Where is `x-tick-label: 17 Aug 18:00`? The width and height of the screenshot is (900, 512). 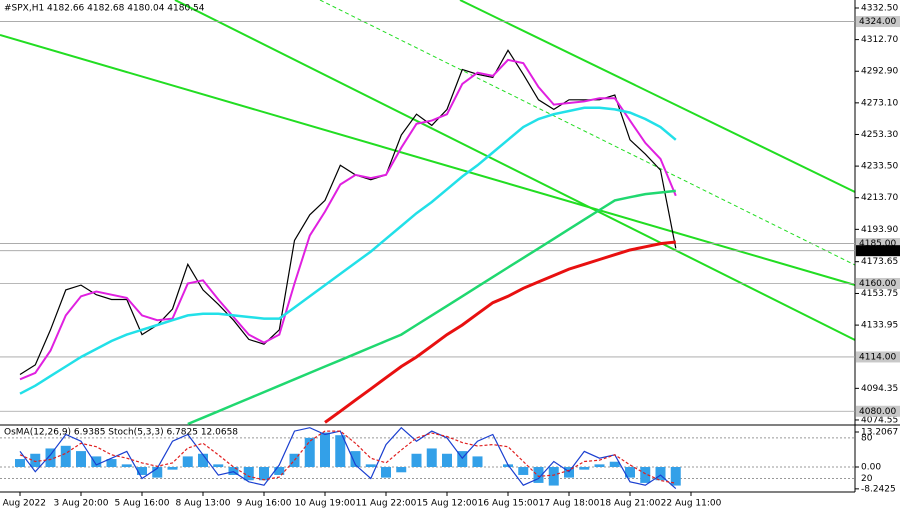
x-tick-label: 17 Aug 18:00 is located at coordinates (569, 504).